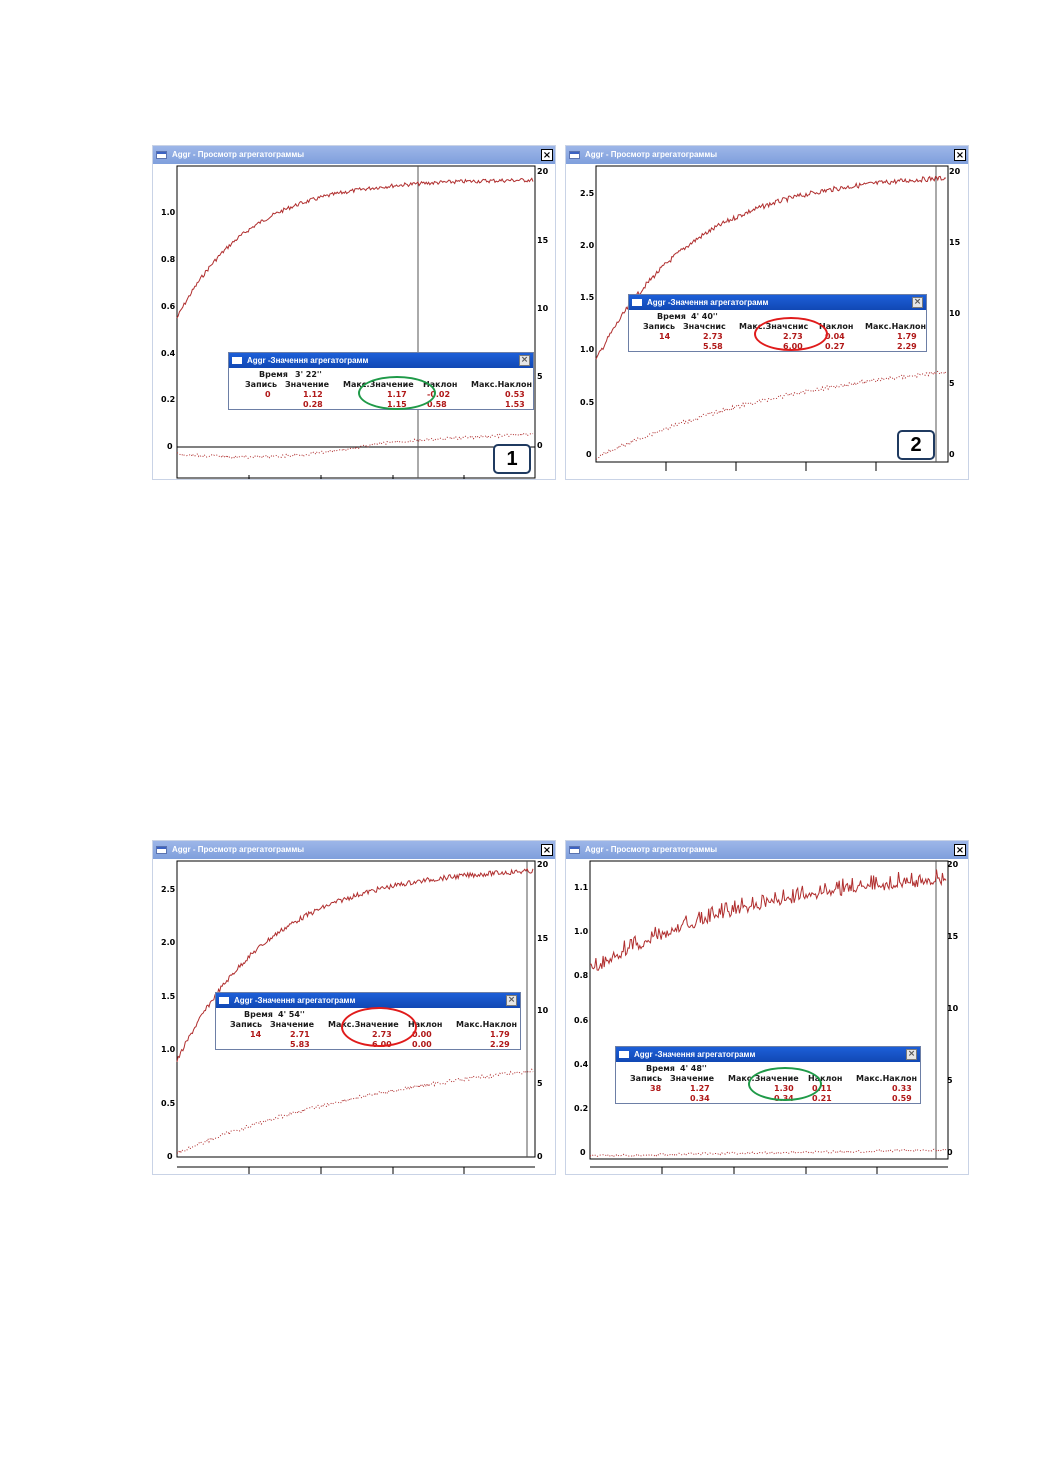 Image resolution: width=1040 pixels, height=1473 pixels. What do you see at coordinates (500, 1044) in the screenshot?
I see `max-slope-cell: 2.29` at bounding box center [500, 1044].